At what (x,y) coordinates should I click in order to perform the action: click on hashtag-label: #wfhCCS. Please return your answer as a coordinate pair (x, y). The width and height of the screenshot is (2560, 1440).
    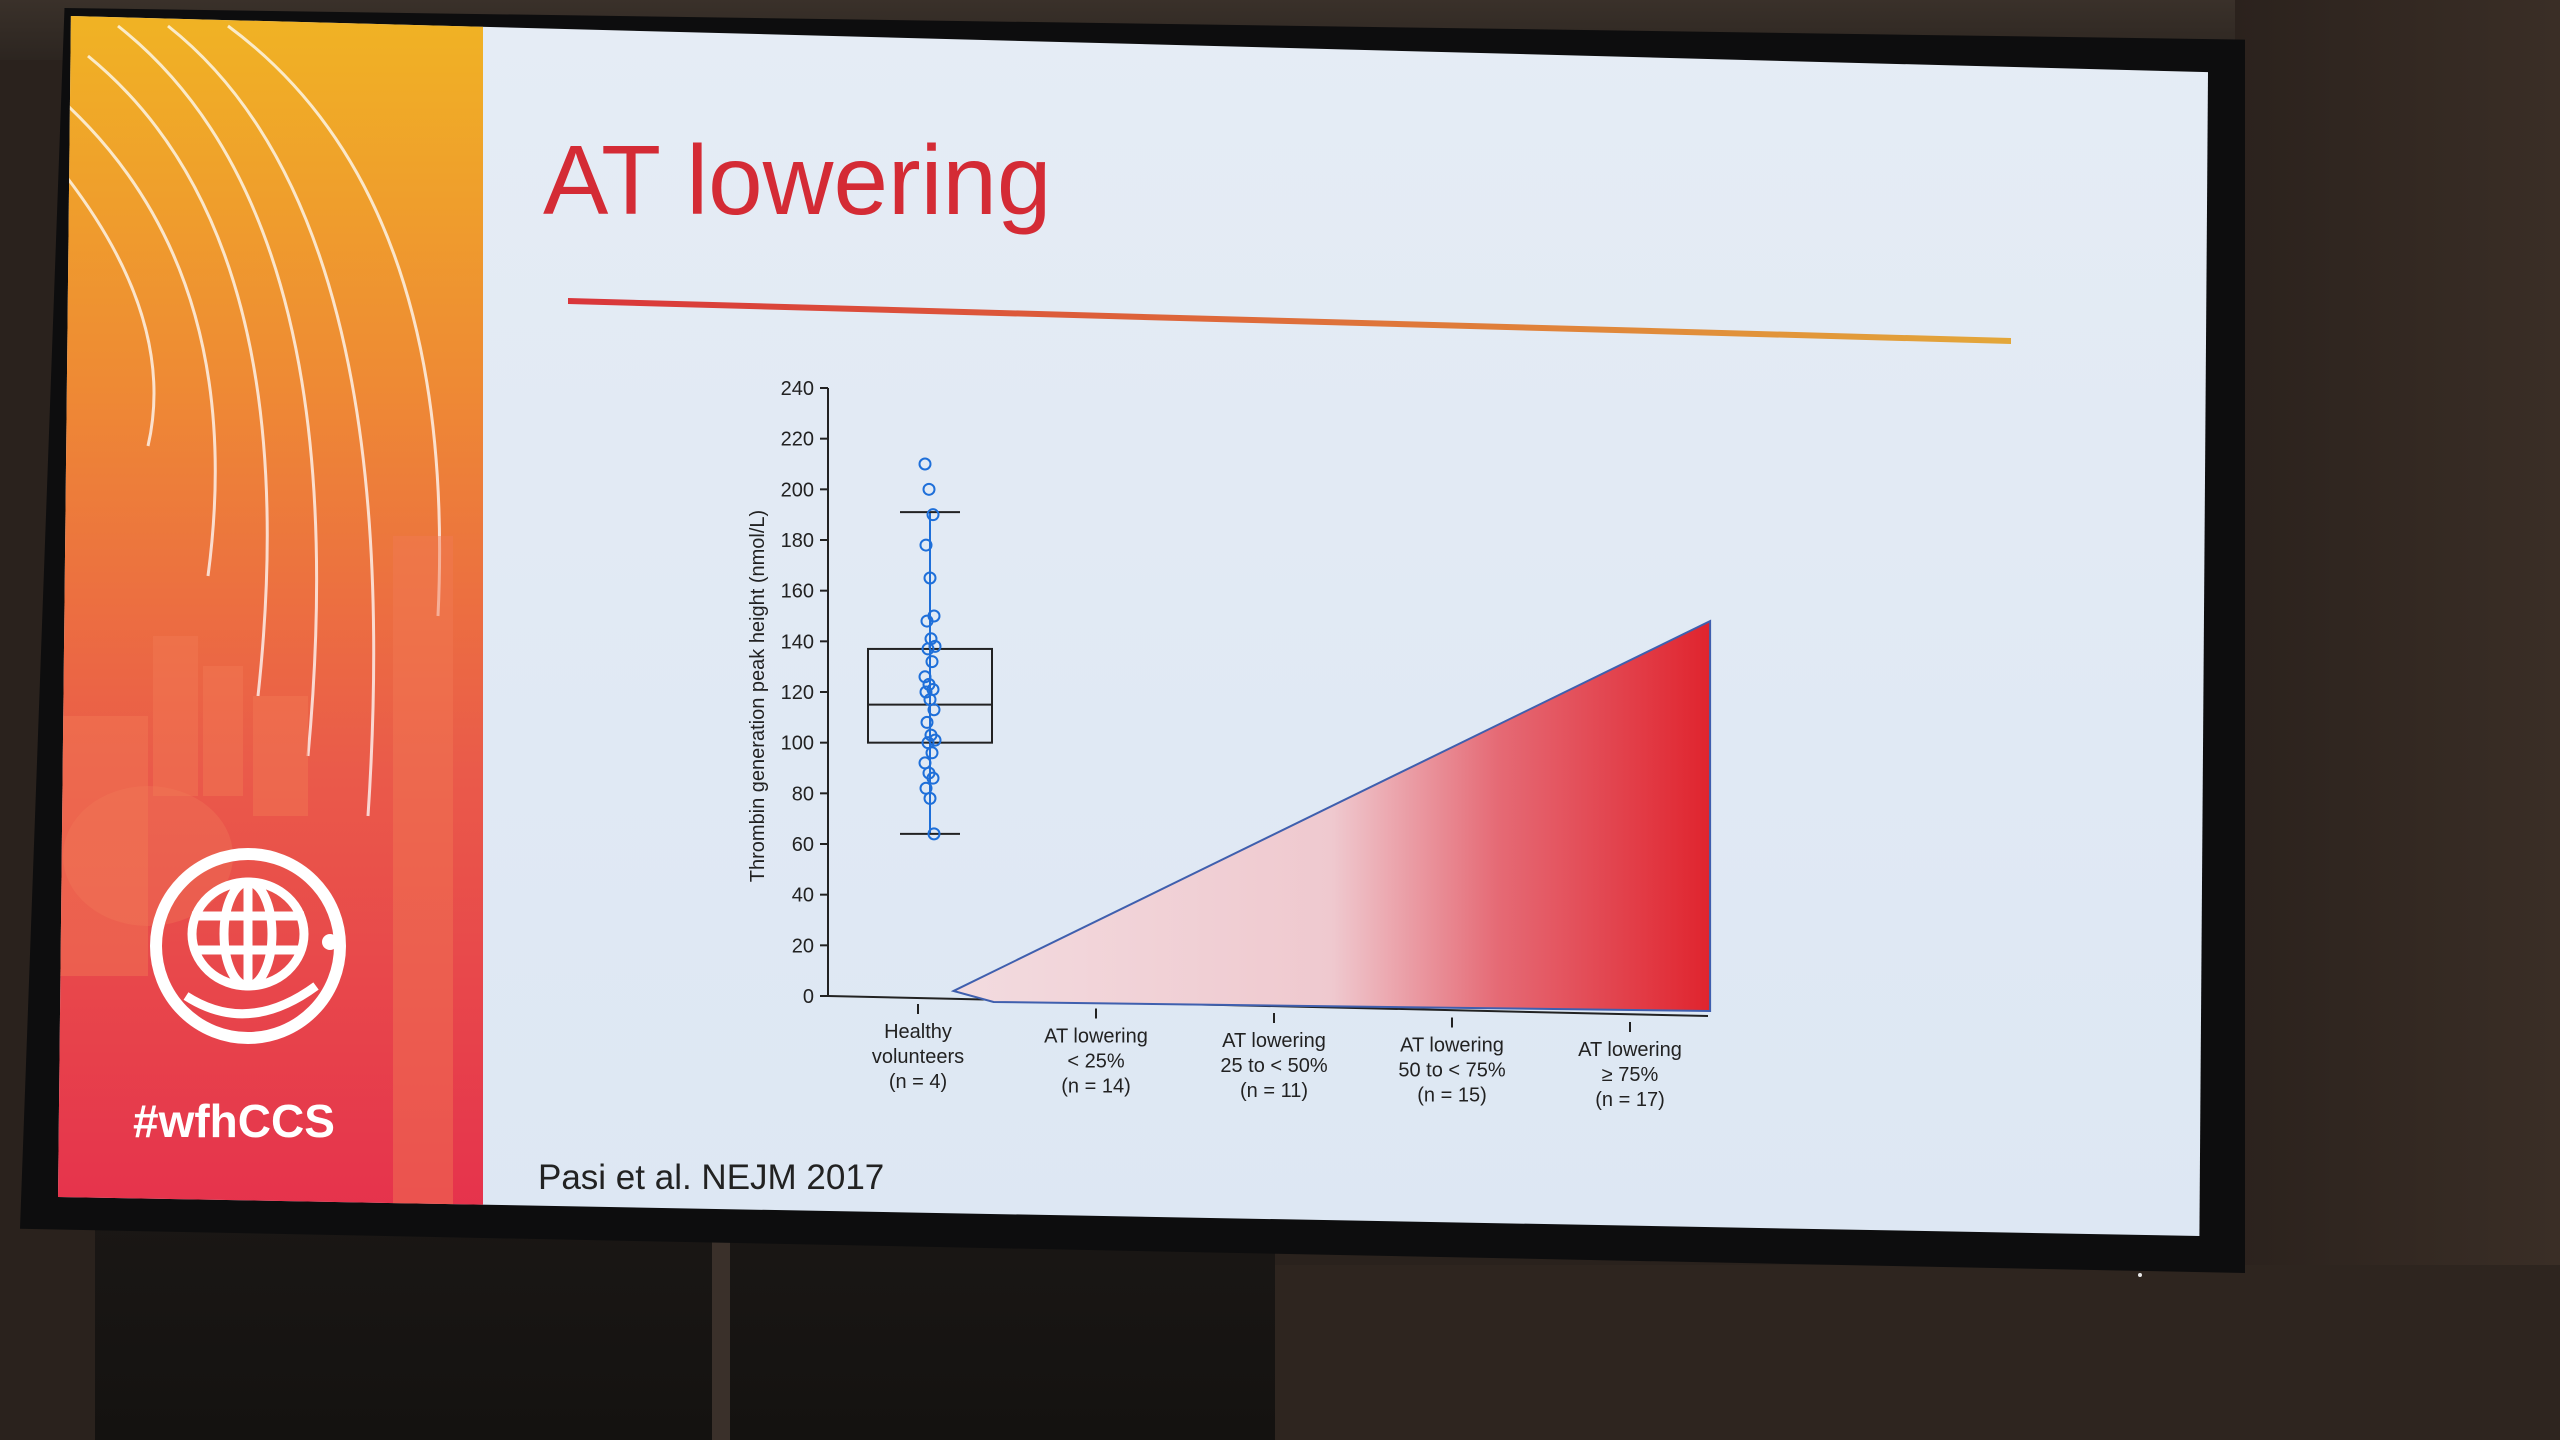
    Looking at the image, I should click on (234, 1121).